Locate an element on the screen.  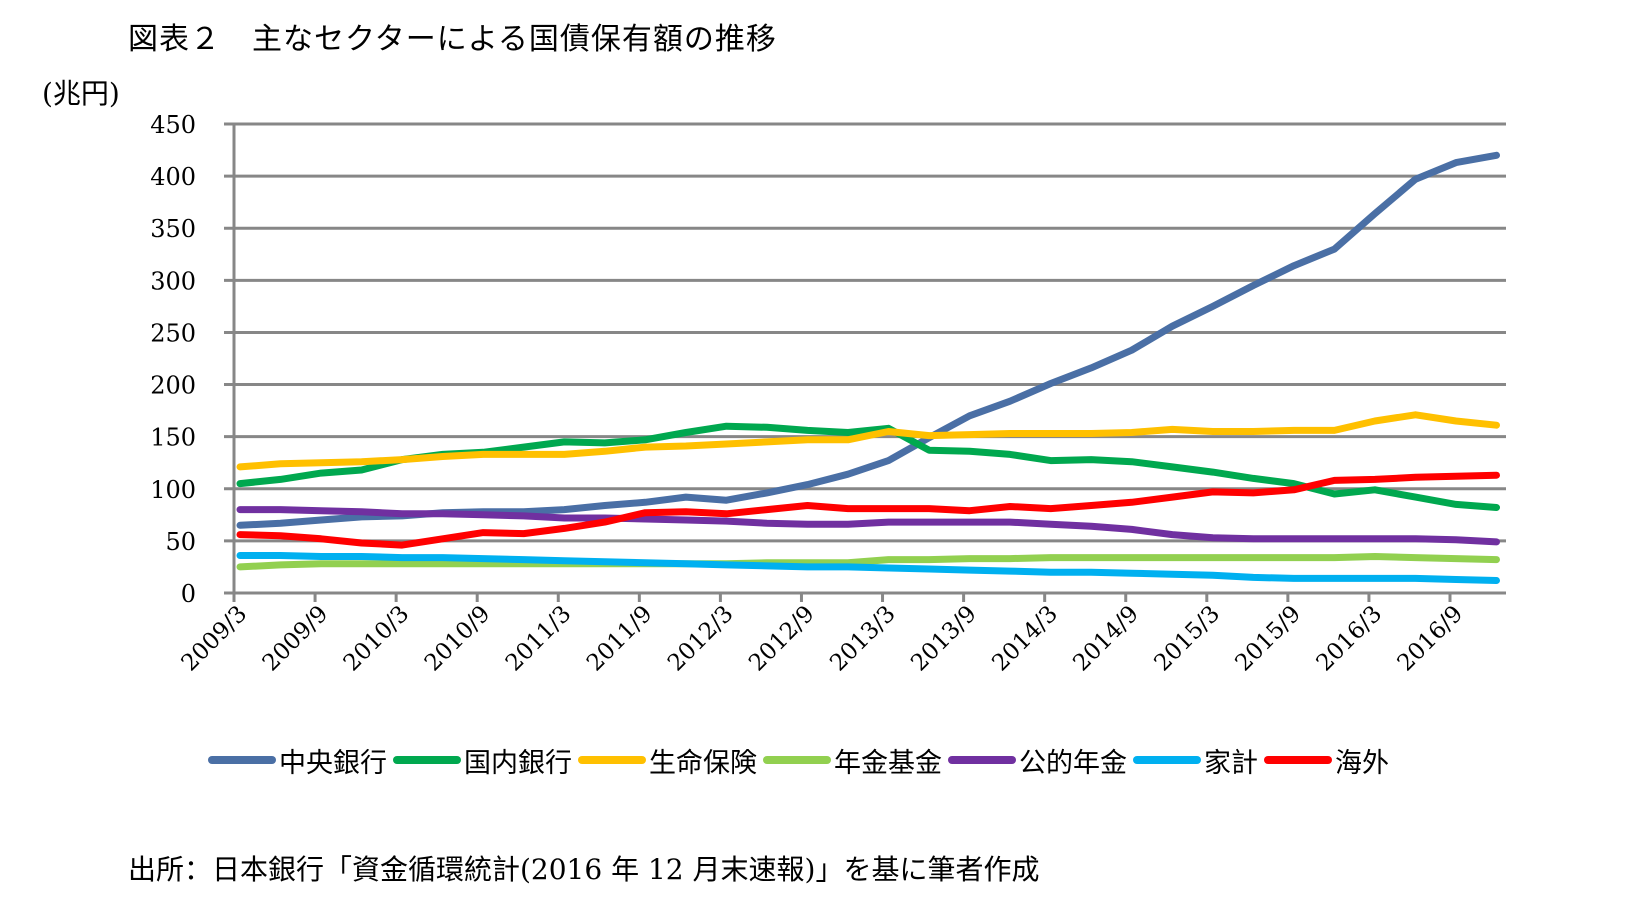
y-tick-label: 200 is located at coordinates (173, 386).